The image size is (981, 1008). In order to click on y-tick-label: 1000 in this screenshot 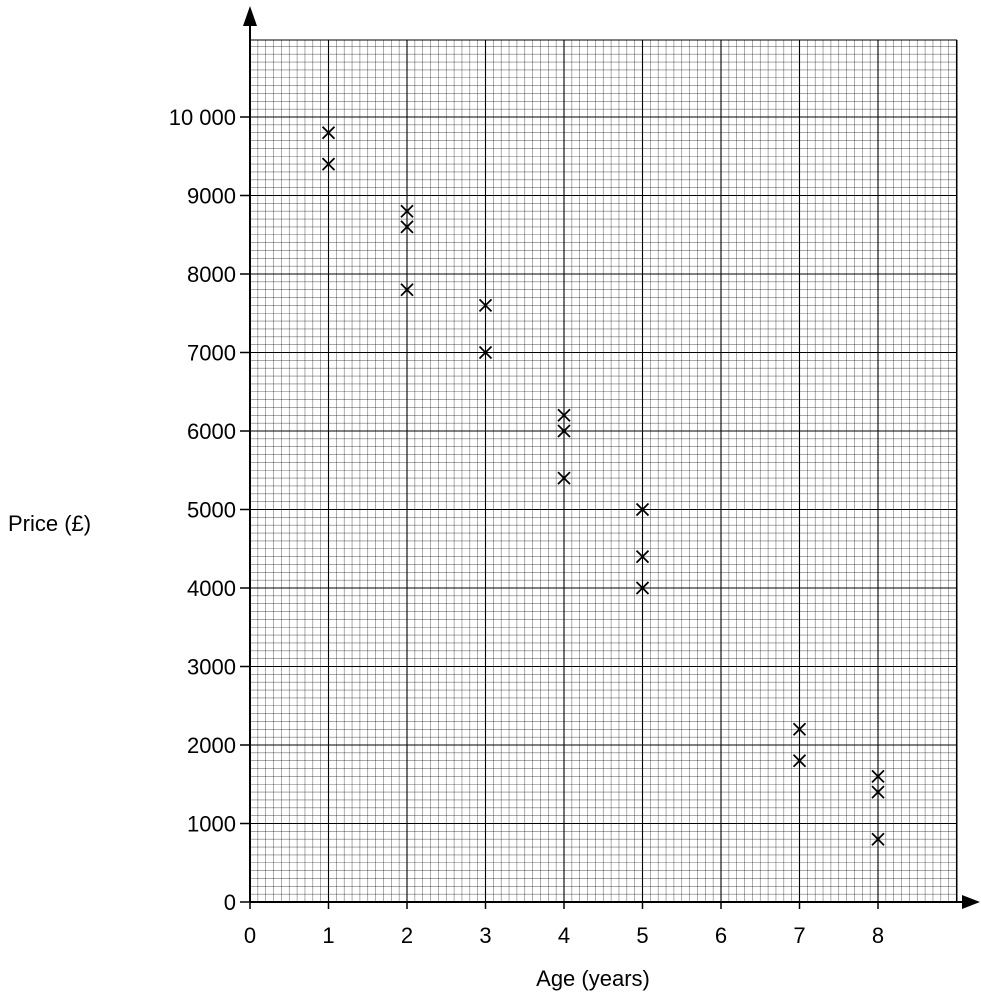, I will do `click(211, 824)`.